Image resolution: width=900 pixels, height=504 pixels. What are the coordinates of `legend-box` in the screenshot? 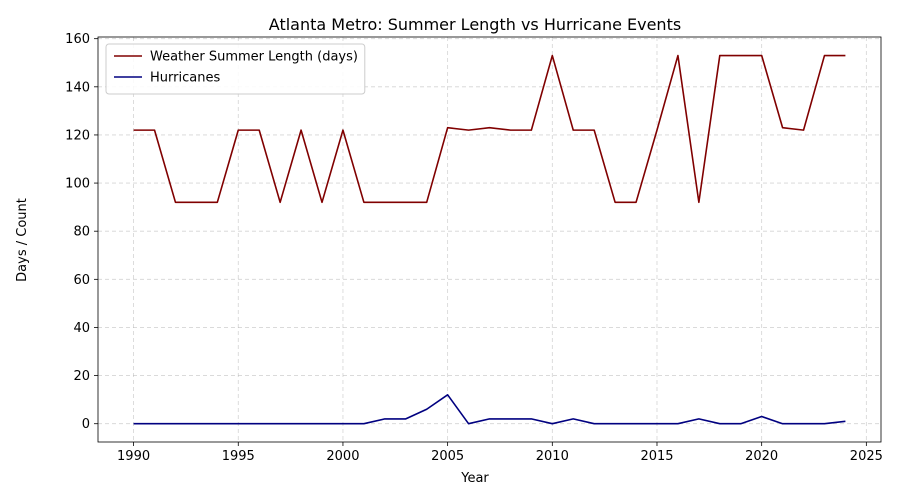 It's located at (235, 69).